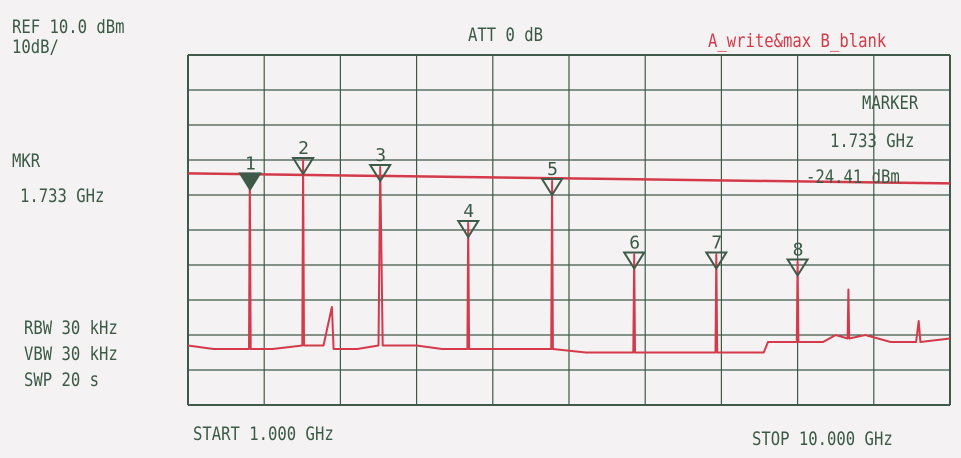 The height and width of the screenshot is (458, 961). Describe the element at coordinates (250, 182) in the screenshot. I see `marker-1-triangle` at that location.